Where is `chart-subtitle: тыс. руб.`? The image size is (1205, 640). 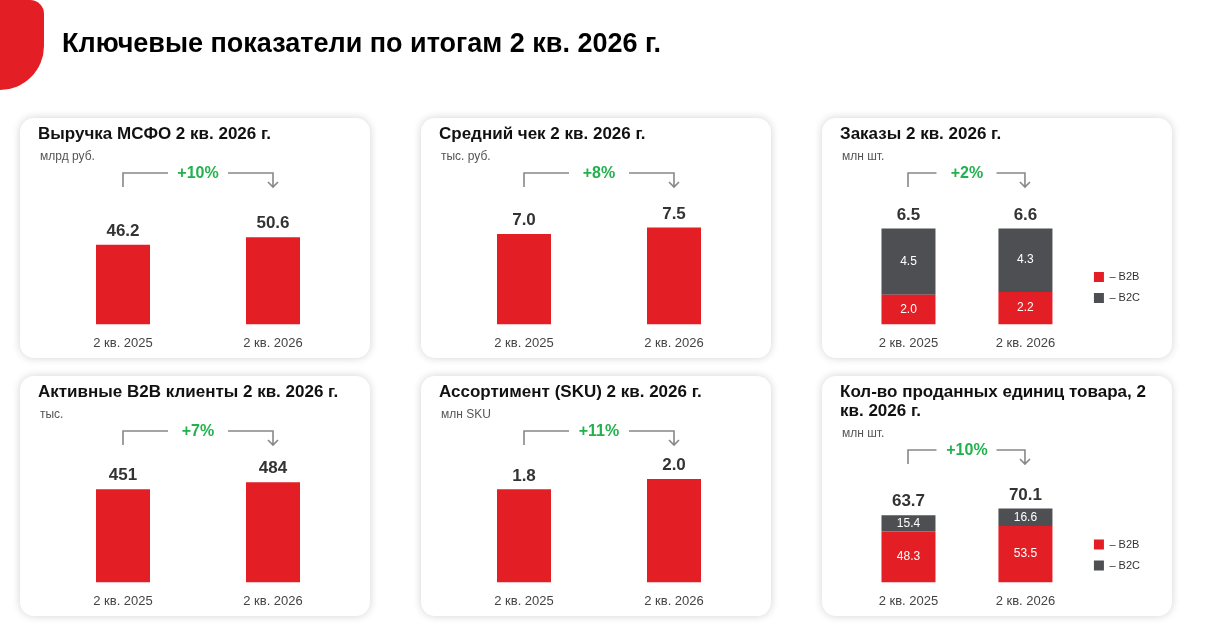 chart-subtitle: тыс. руб. is located at coordinates (466, 156).